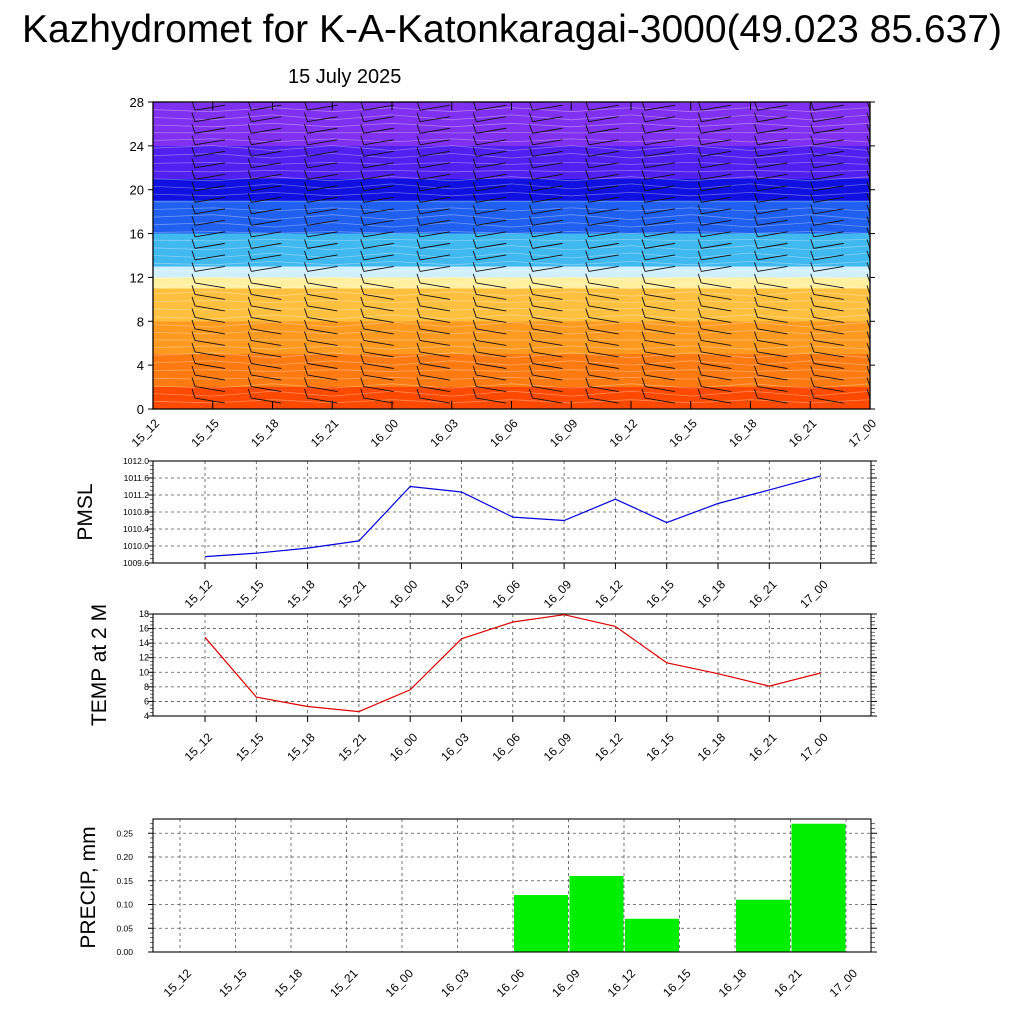 The image size is (1024, 1024). Describe the element at coordinates (124, 857) in the screenshot. I see `y-tick-label: 0.20` at that location.